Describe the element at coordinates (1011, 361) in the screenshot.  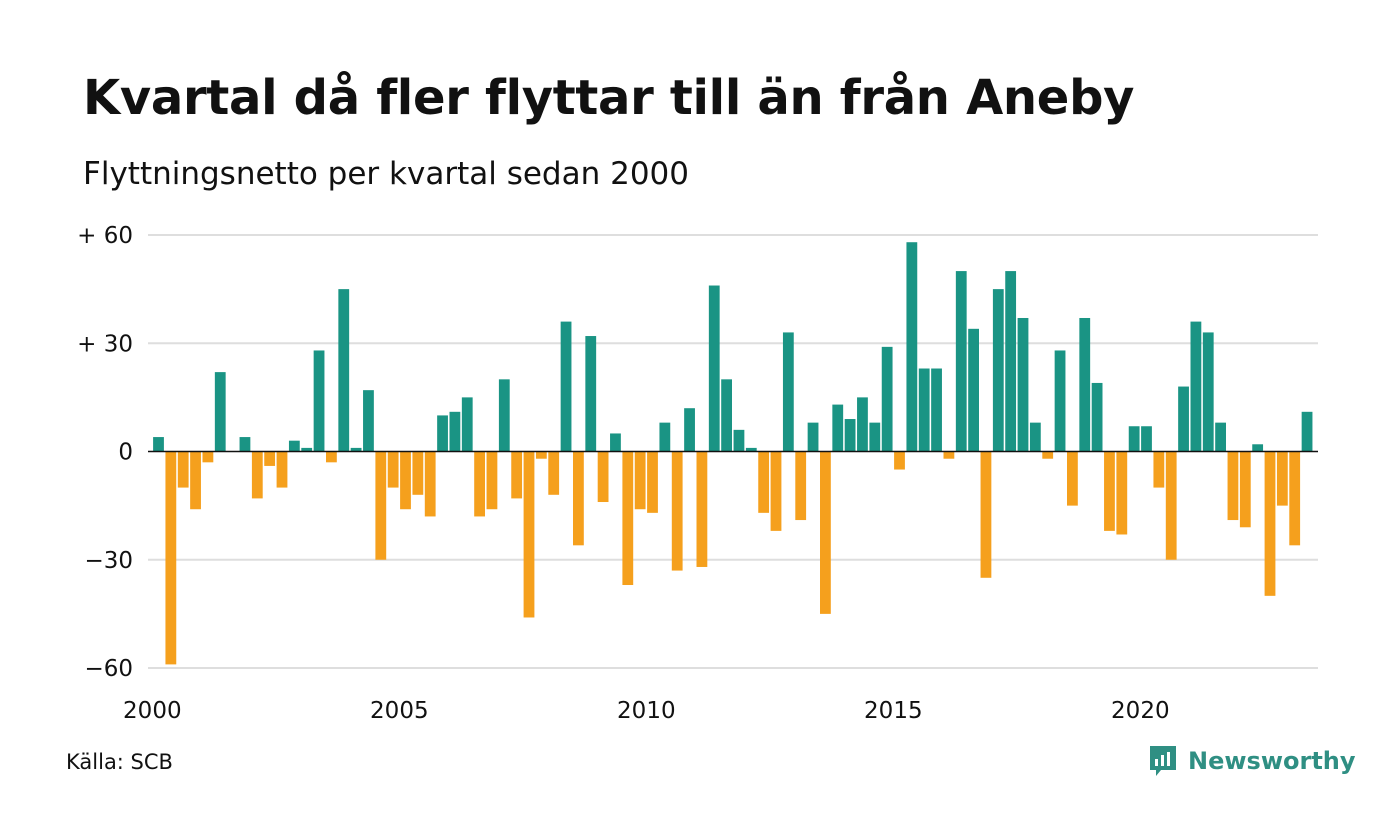
I see `bar: 2017 K2: 50` at that location.